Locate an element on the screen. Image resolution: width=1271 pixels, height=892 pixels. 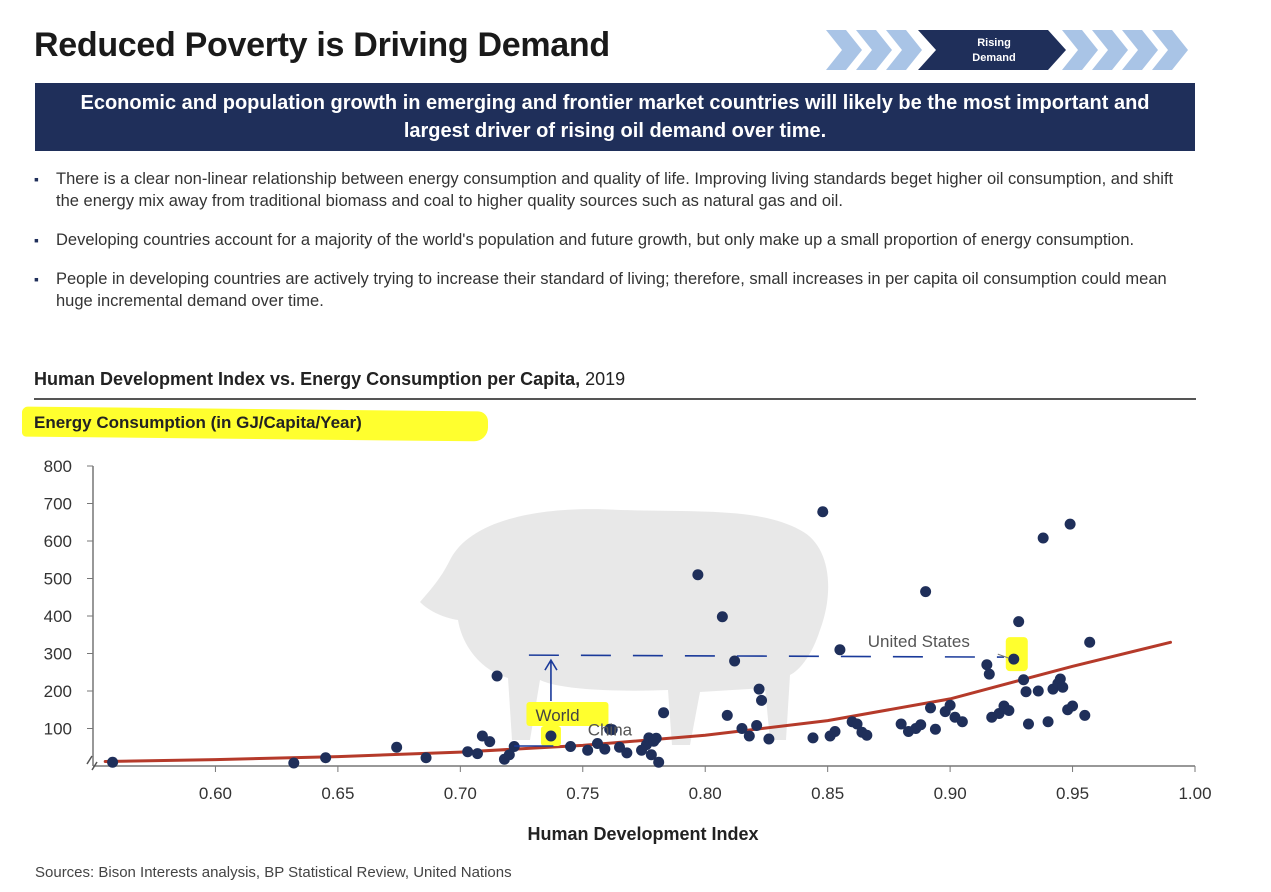
y-tick-label: 500 is located at coordinates (58, 579).